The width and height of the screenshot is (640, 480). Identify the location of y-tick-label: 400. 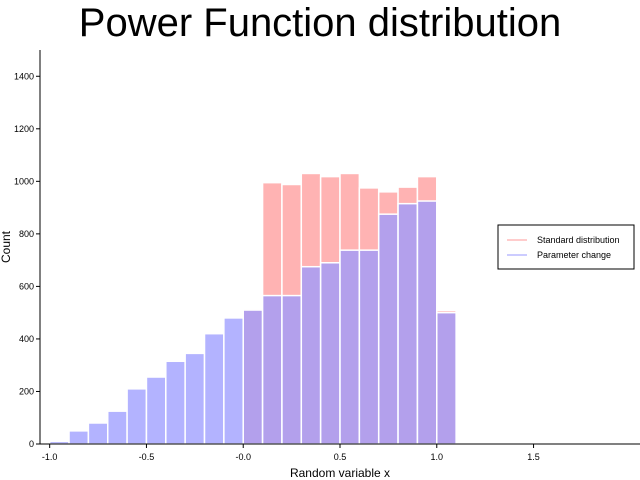
(26, 339).